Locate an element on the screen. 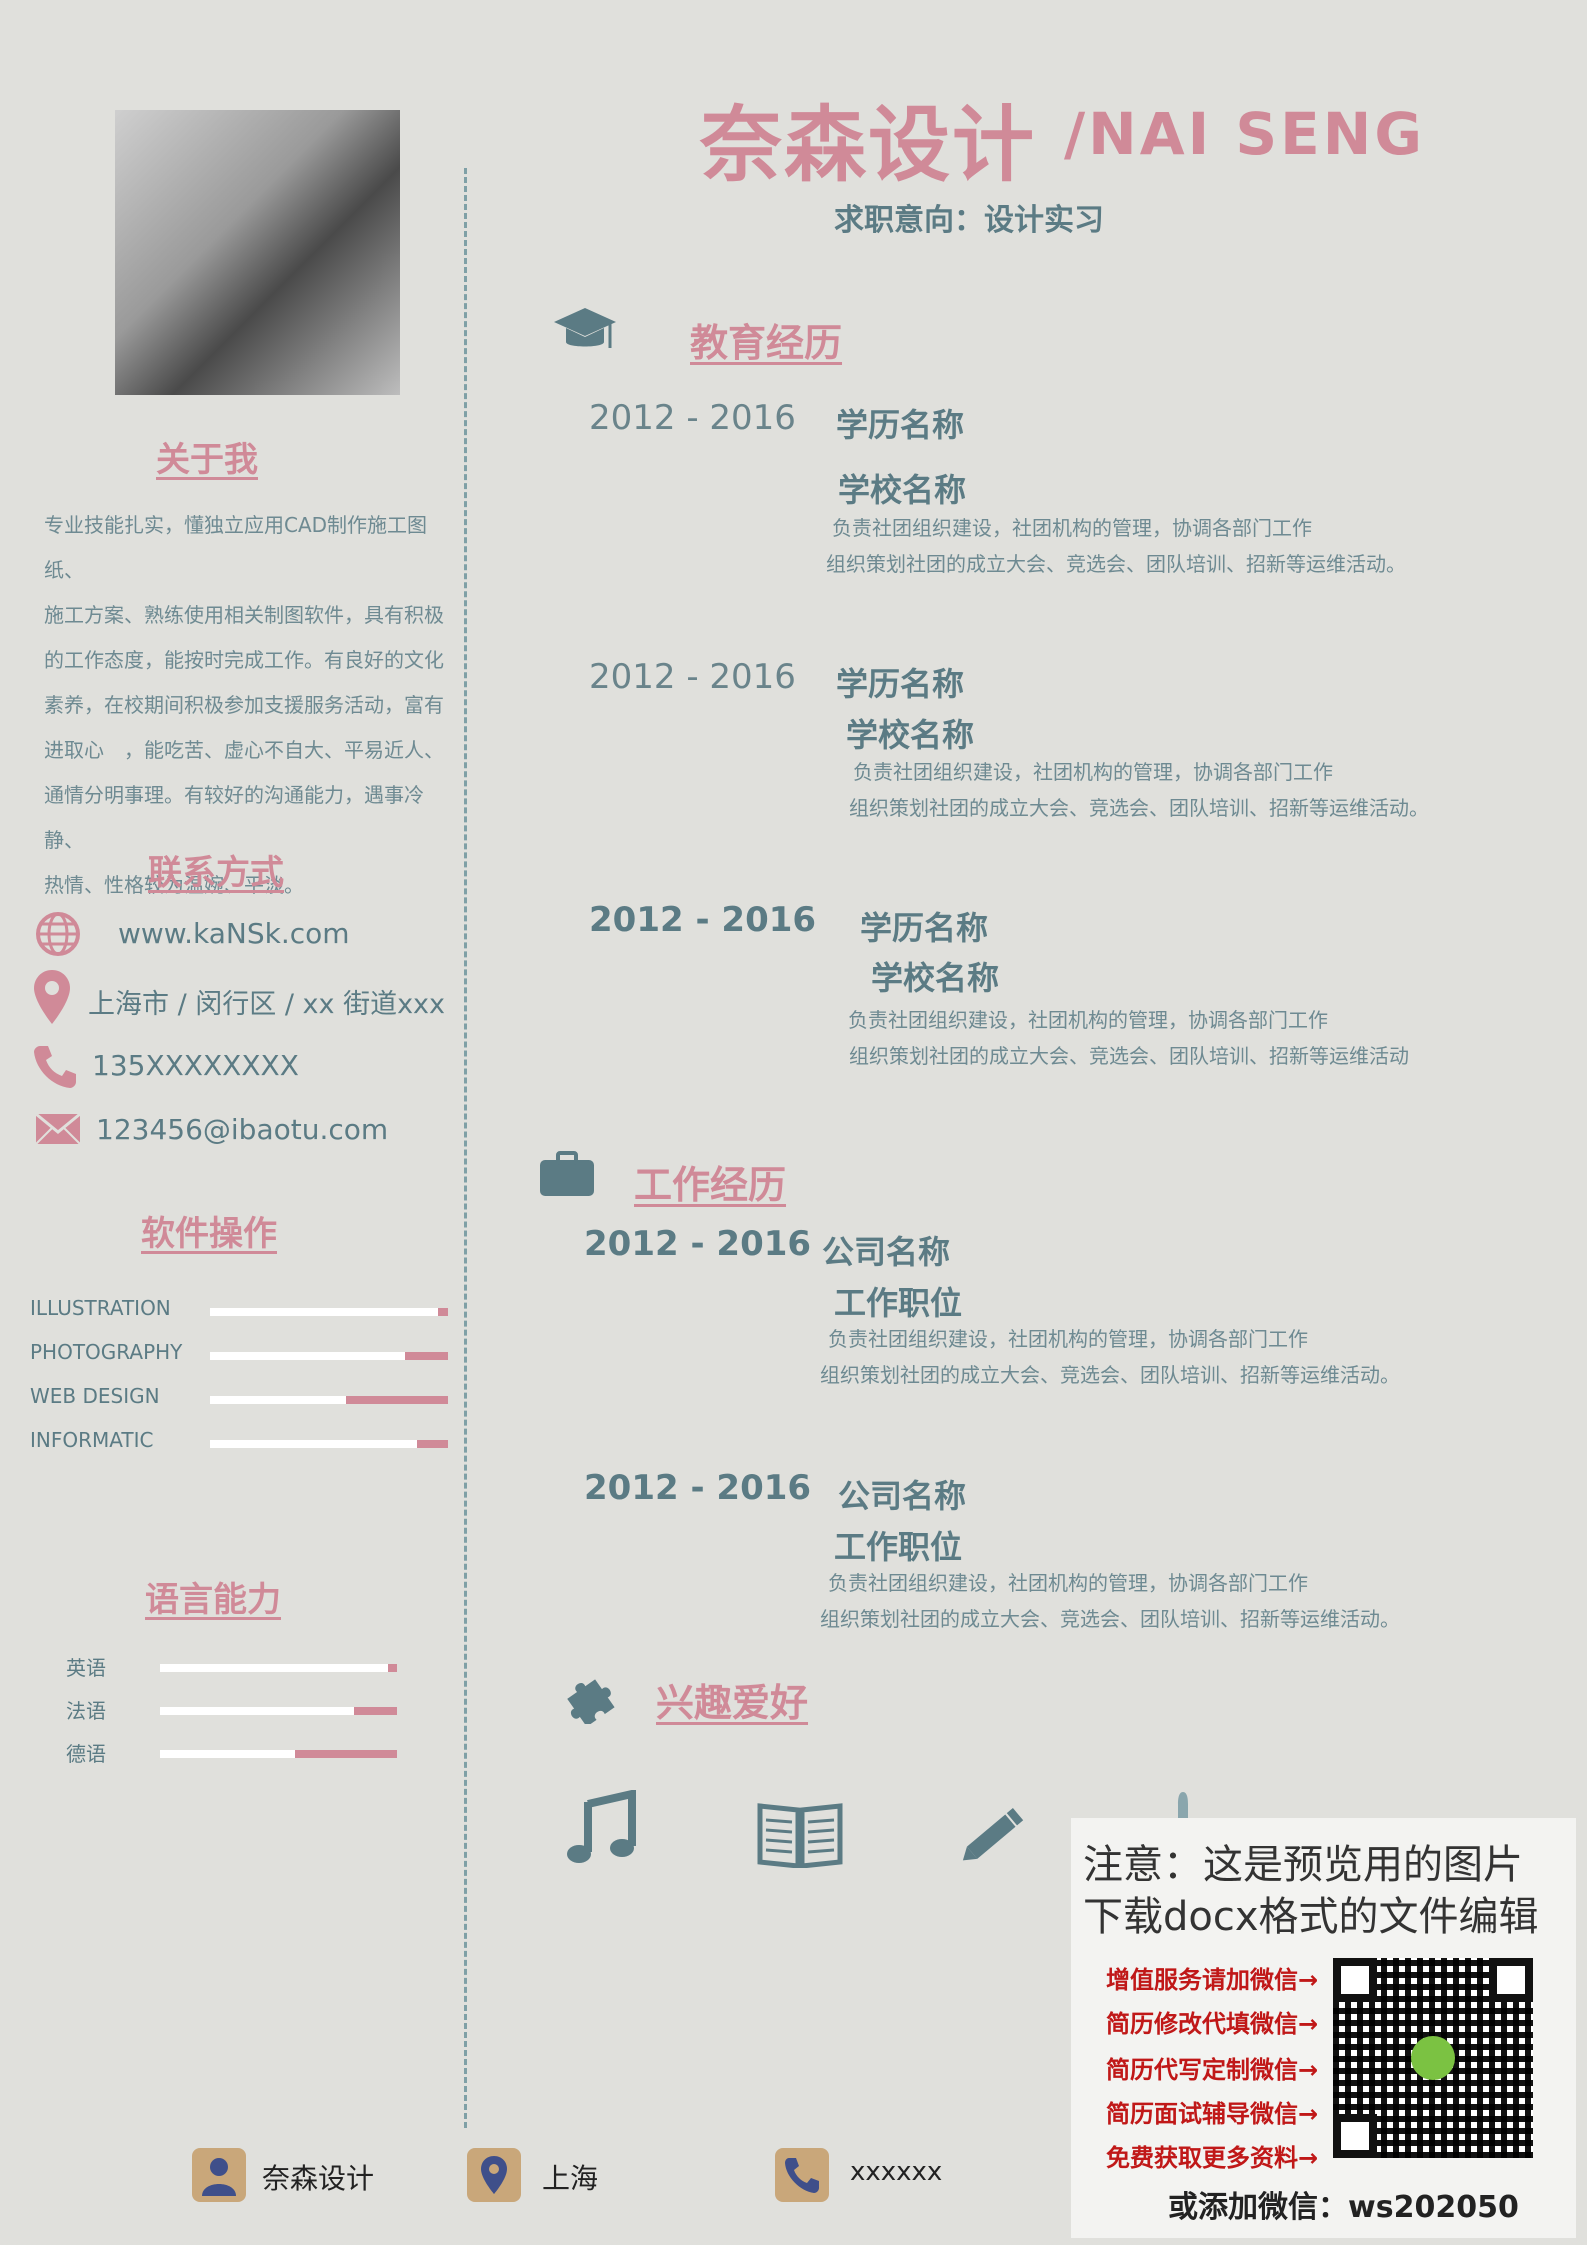  pencil-icon is located at coordinates (992, 1836).